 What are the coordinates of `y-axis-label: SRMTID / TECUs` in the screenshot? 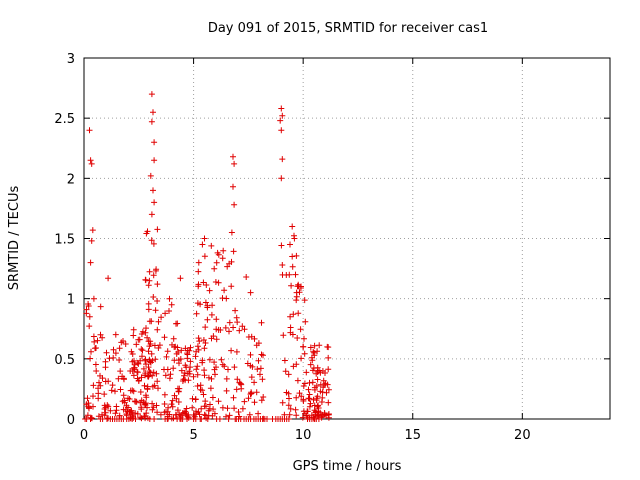 It's located at (14, 238).